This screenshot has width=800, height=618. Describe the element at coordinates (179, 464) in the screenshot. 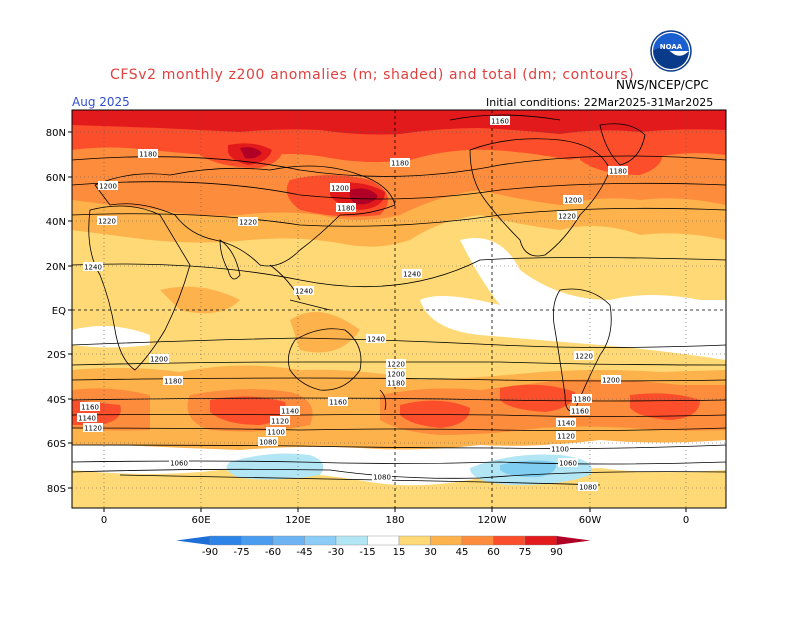

I see `contour-label: 1060` at that location.